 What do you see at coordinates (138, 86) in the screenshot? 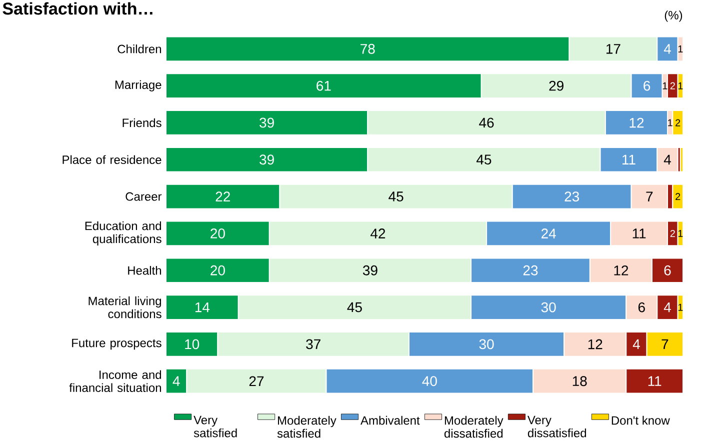
I see `y-tick-label: Marriage` at bounding box center [138, 86].